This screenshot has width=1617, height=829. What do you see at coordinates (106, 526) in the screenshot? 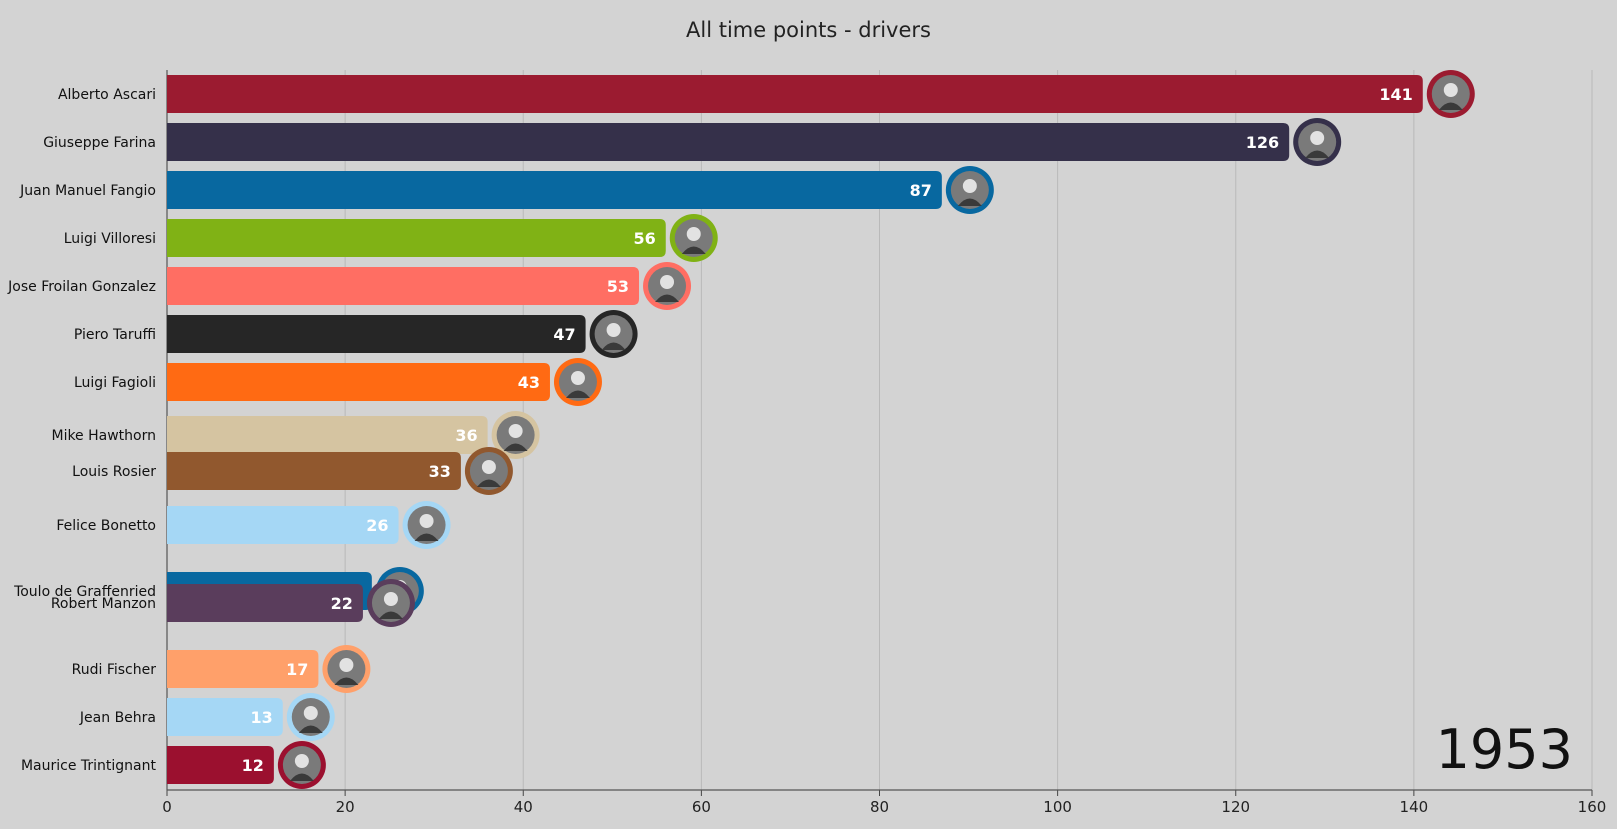
I see `driver-name-label: Felice Bonetto` at bounding box center [106, 526].